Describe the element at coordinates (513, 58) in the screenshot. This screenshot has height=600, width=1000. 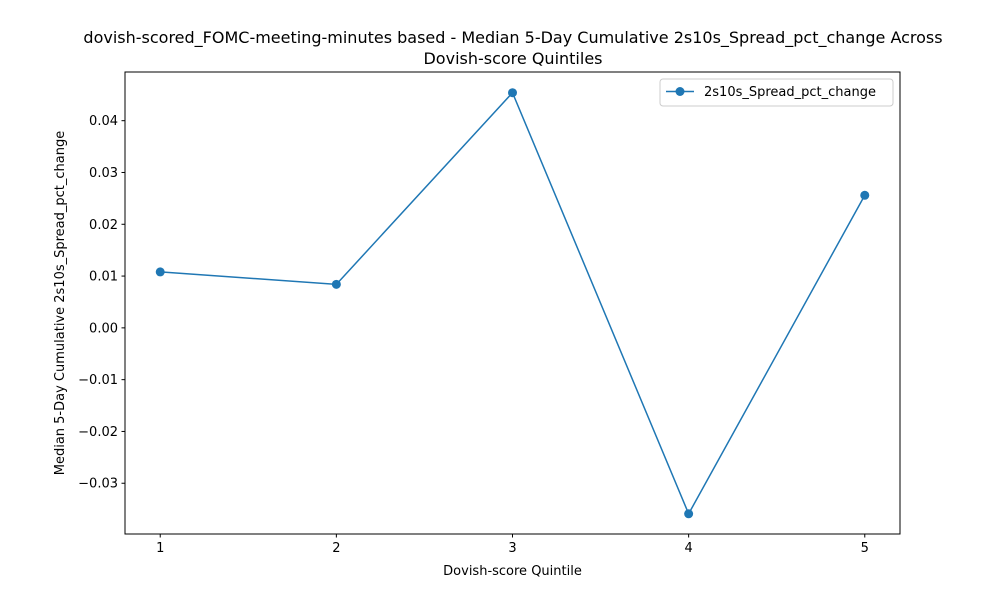
I see `chart-title-line-2: Dovish-score Quintiles` at that location.